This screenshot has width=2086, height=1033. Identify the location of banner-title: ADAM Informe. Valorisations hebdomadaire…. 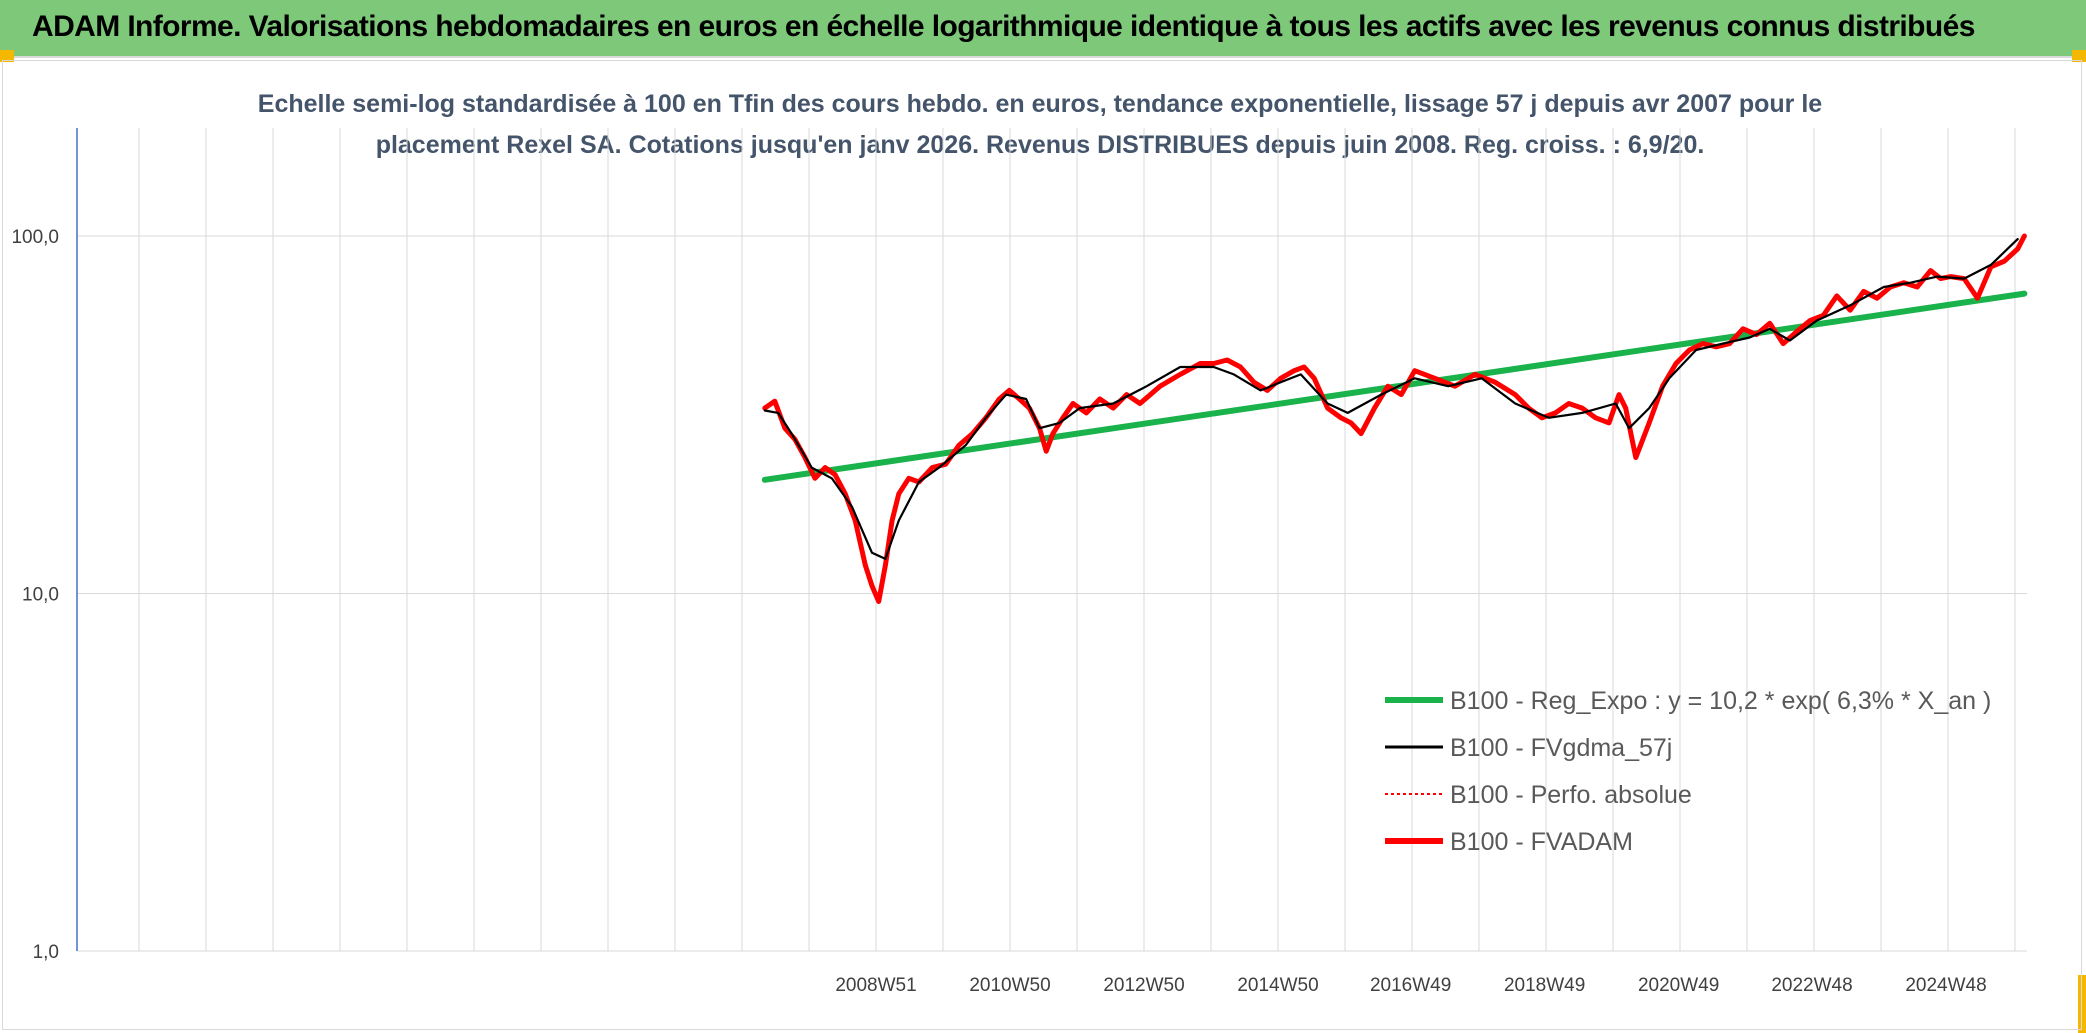
(1003, 26).